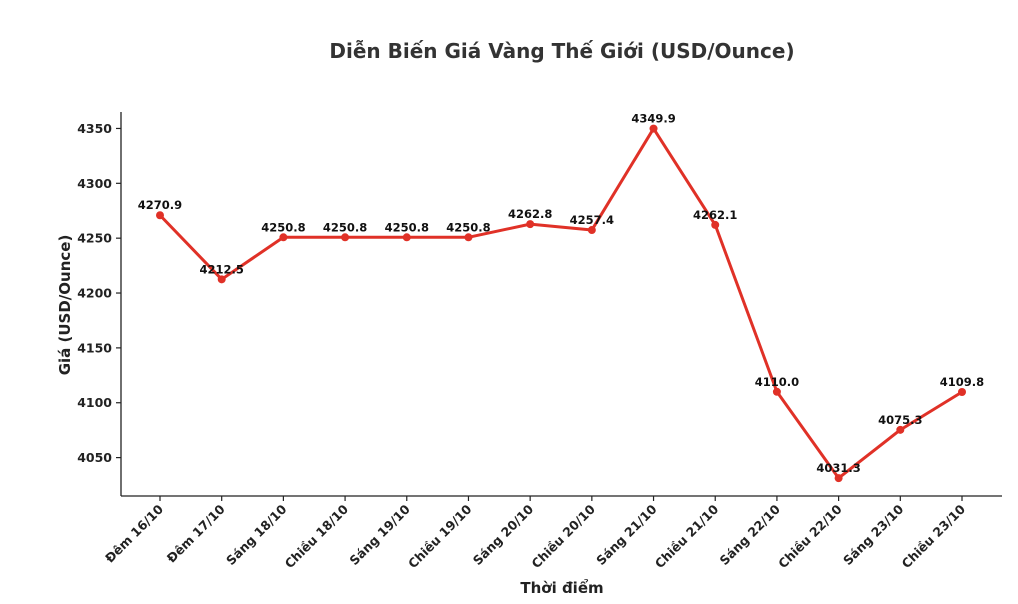 The width and height of the screenshot is (1018, 604). What do you see at coordinates (94, 183) in the screenshot?
I see `y-tick-label: 4300` at bounding box center [94, 183].